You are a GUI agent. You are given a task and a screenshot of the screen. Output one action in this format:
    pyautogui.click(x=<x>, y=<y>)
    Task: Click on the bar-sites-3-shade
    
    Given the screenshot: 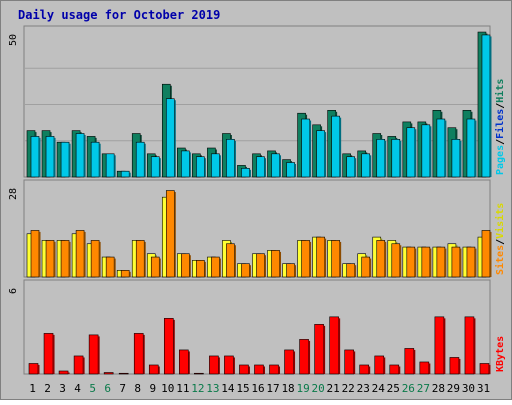 What is the action you would take?
    pyautogui.click(x=70, y=259)
    